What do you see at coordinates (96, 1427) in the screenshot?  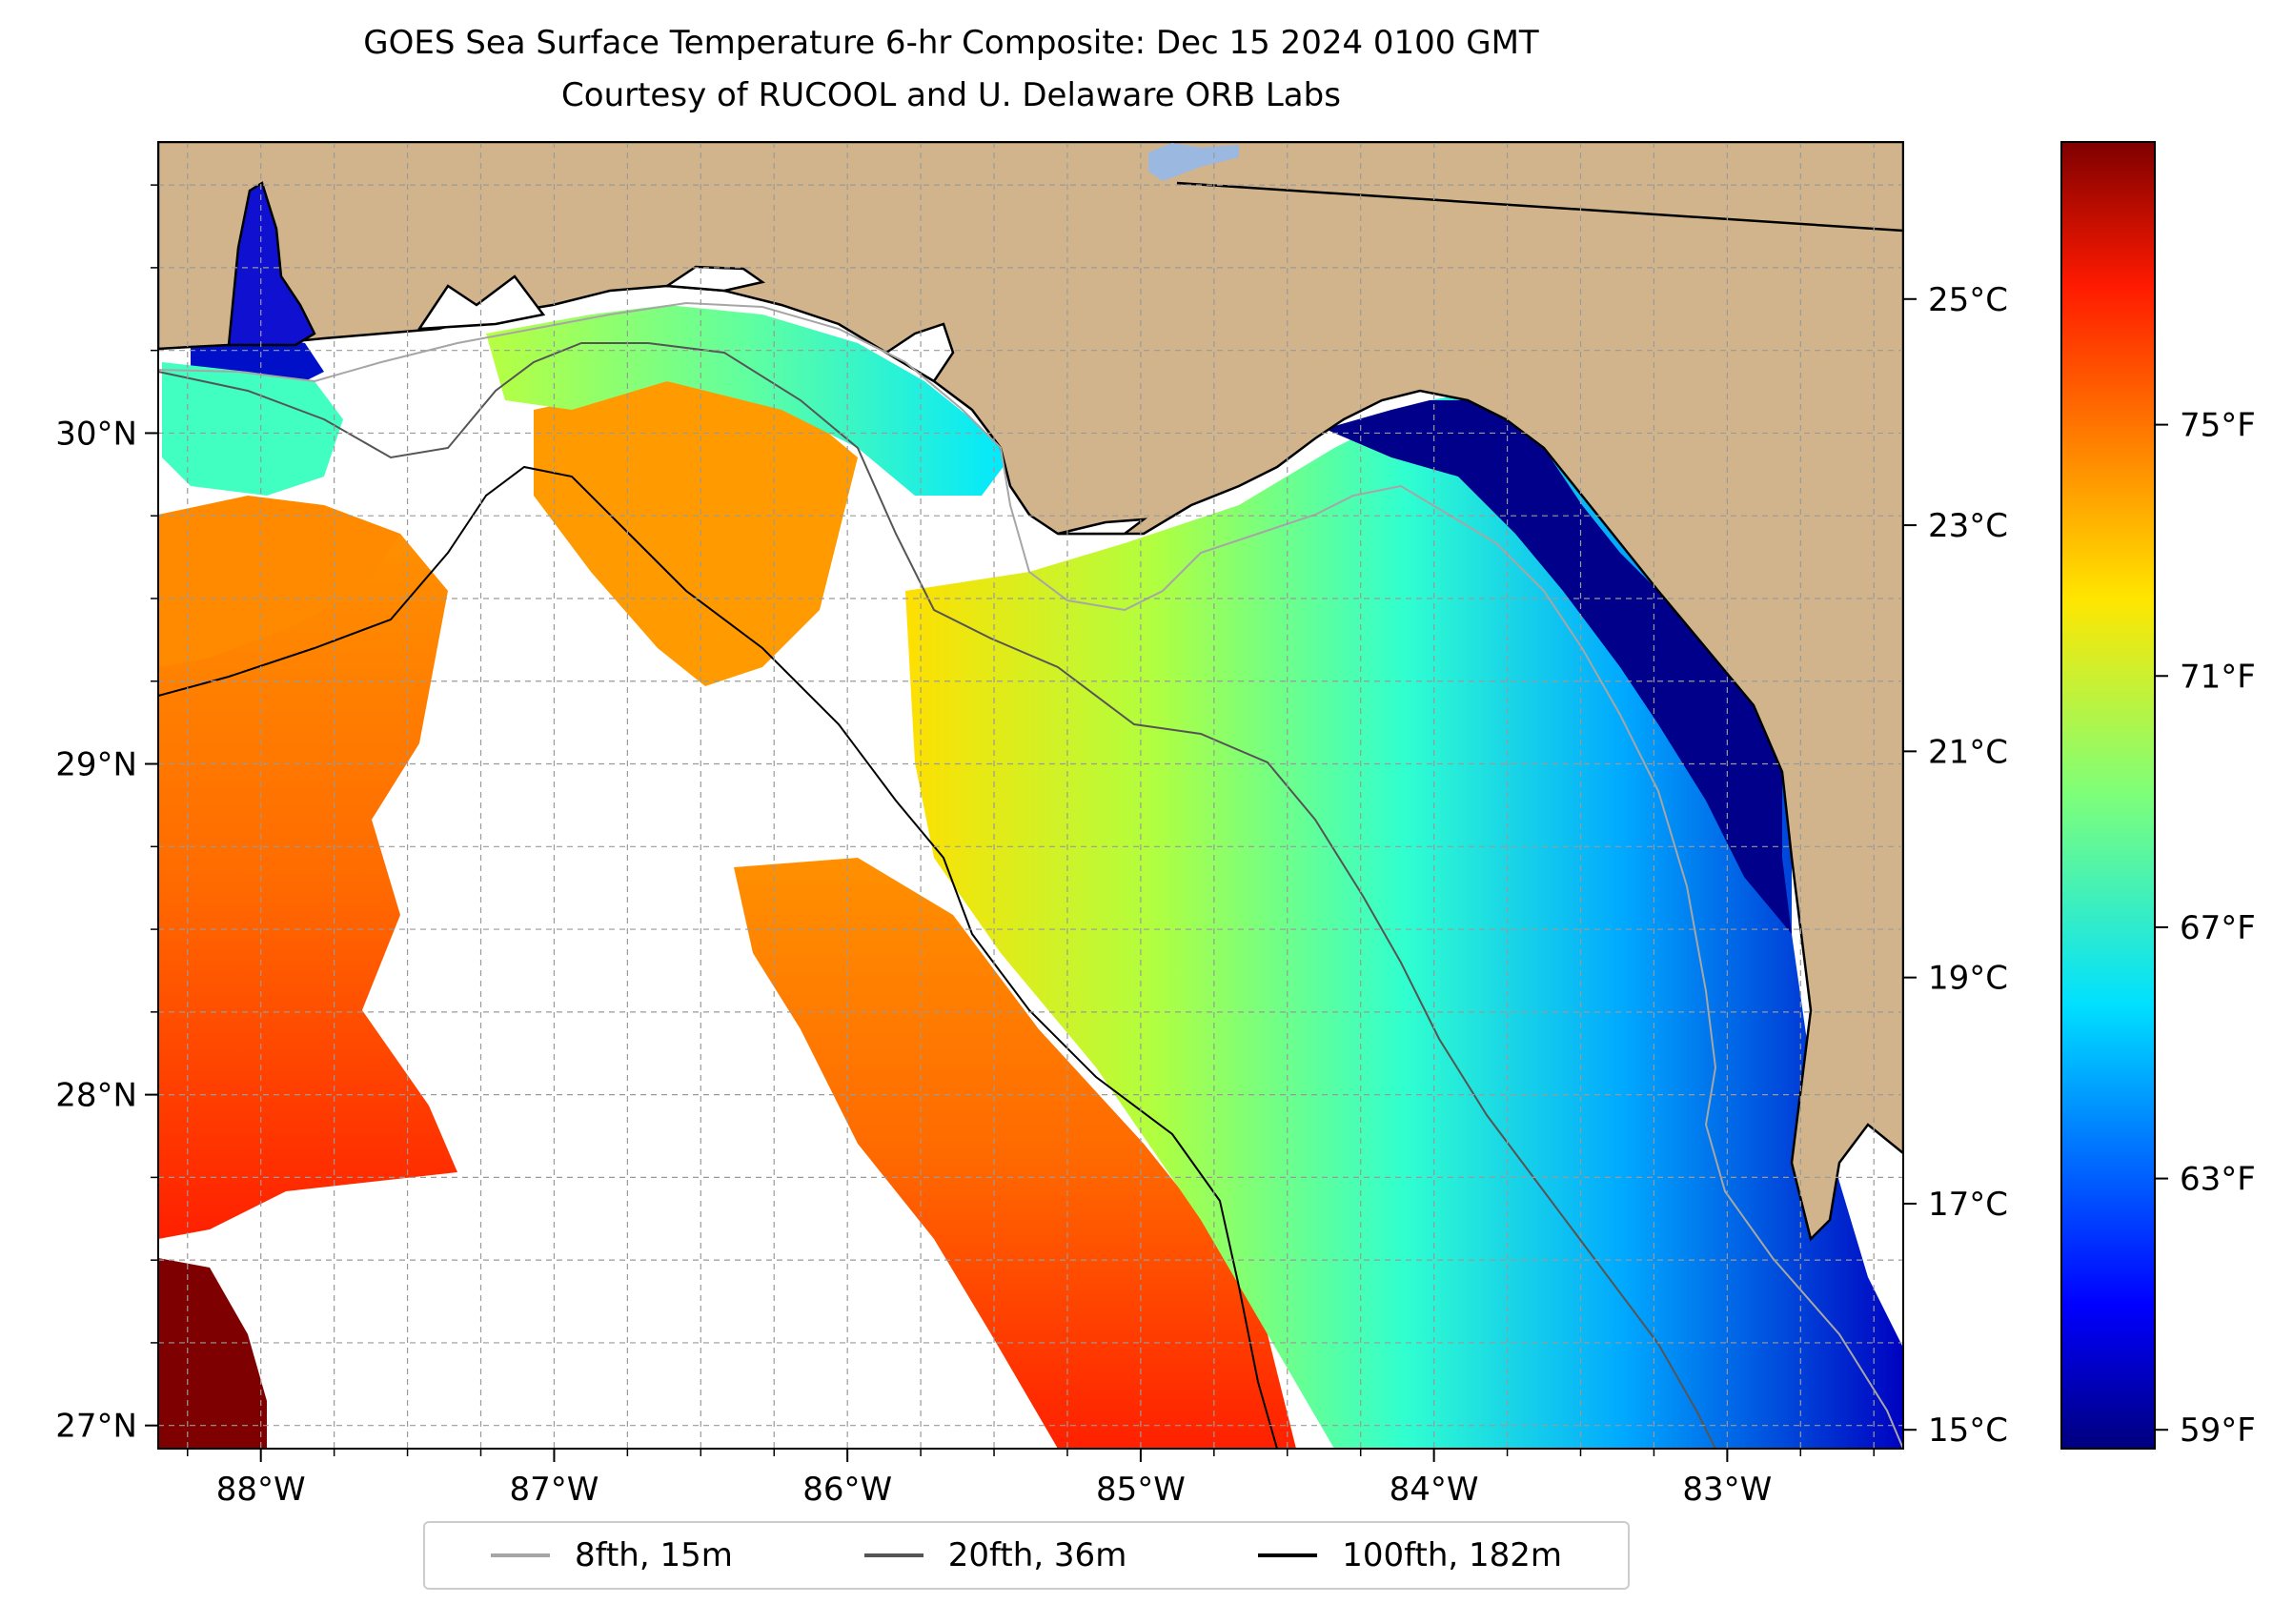 I see `lat-tick-label: 27°N` at bounding box center [96, 1427].